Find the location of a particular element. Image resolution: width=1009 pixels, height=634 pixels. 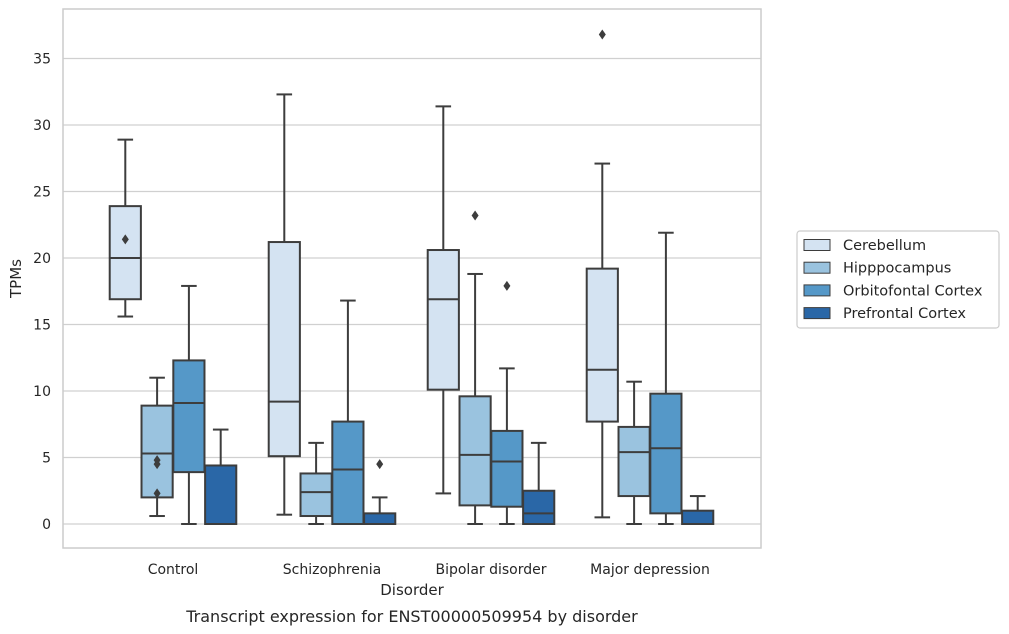

y-tick-label: 5 is located at coordinates (46, 459).